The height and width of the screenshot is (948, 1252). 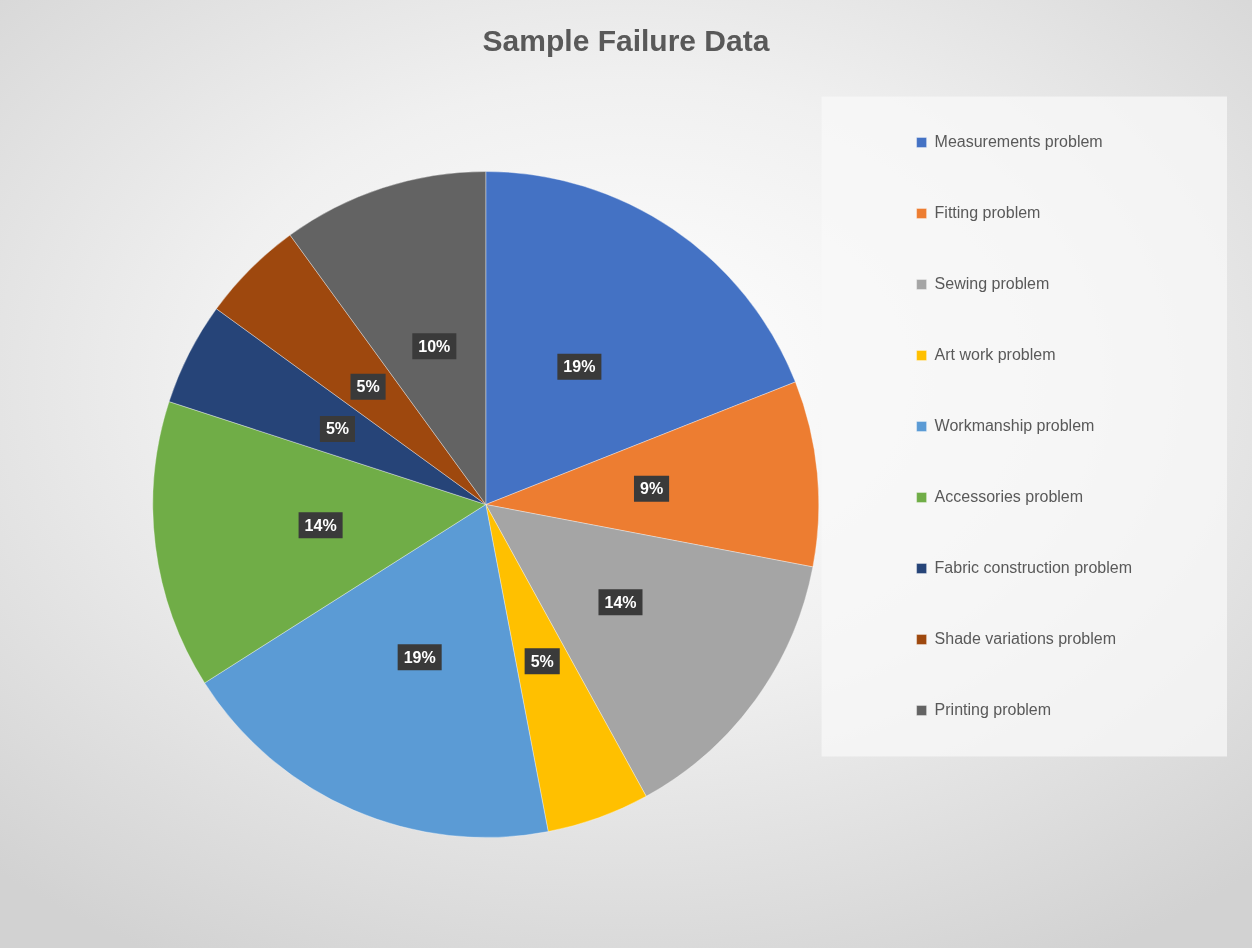 I want to click on data-label: 9%, so click(x=651, y=489).